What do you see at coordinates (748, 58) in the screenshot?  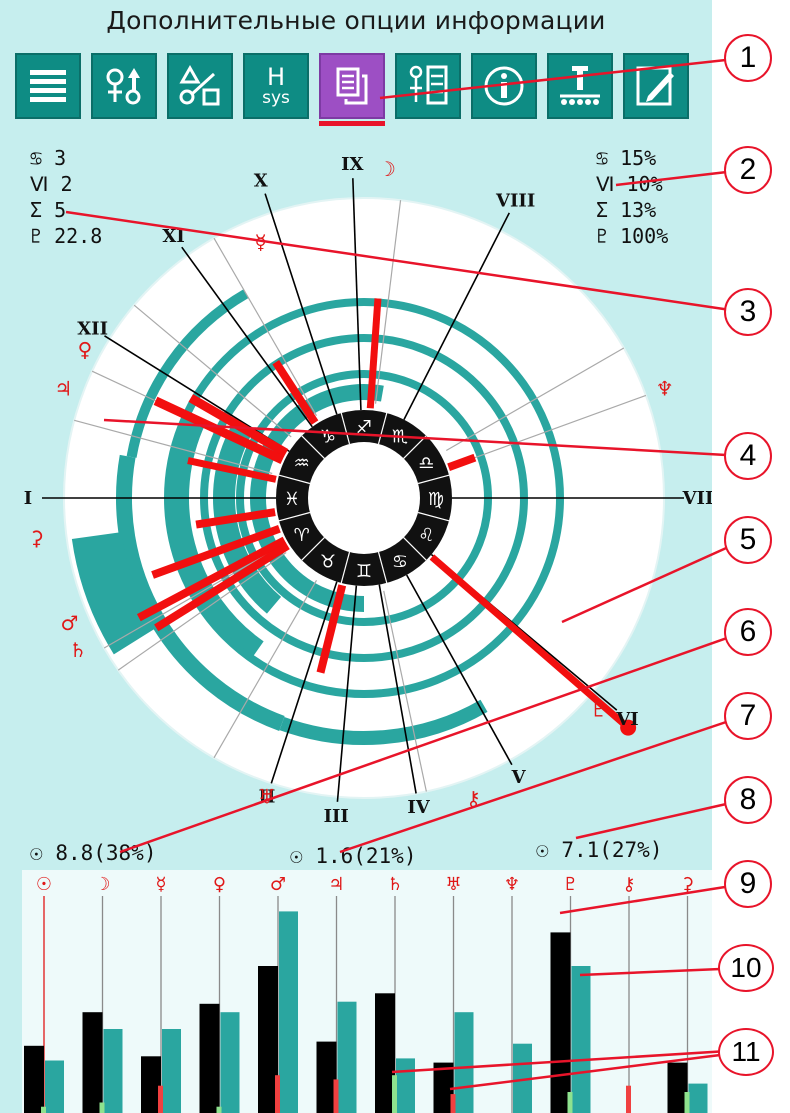 I see `callout-1: 1` at bounding box center [748, 58].